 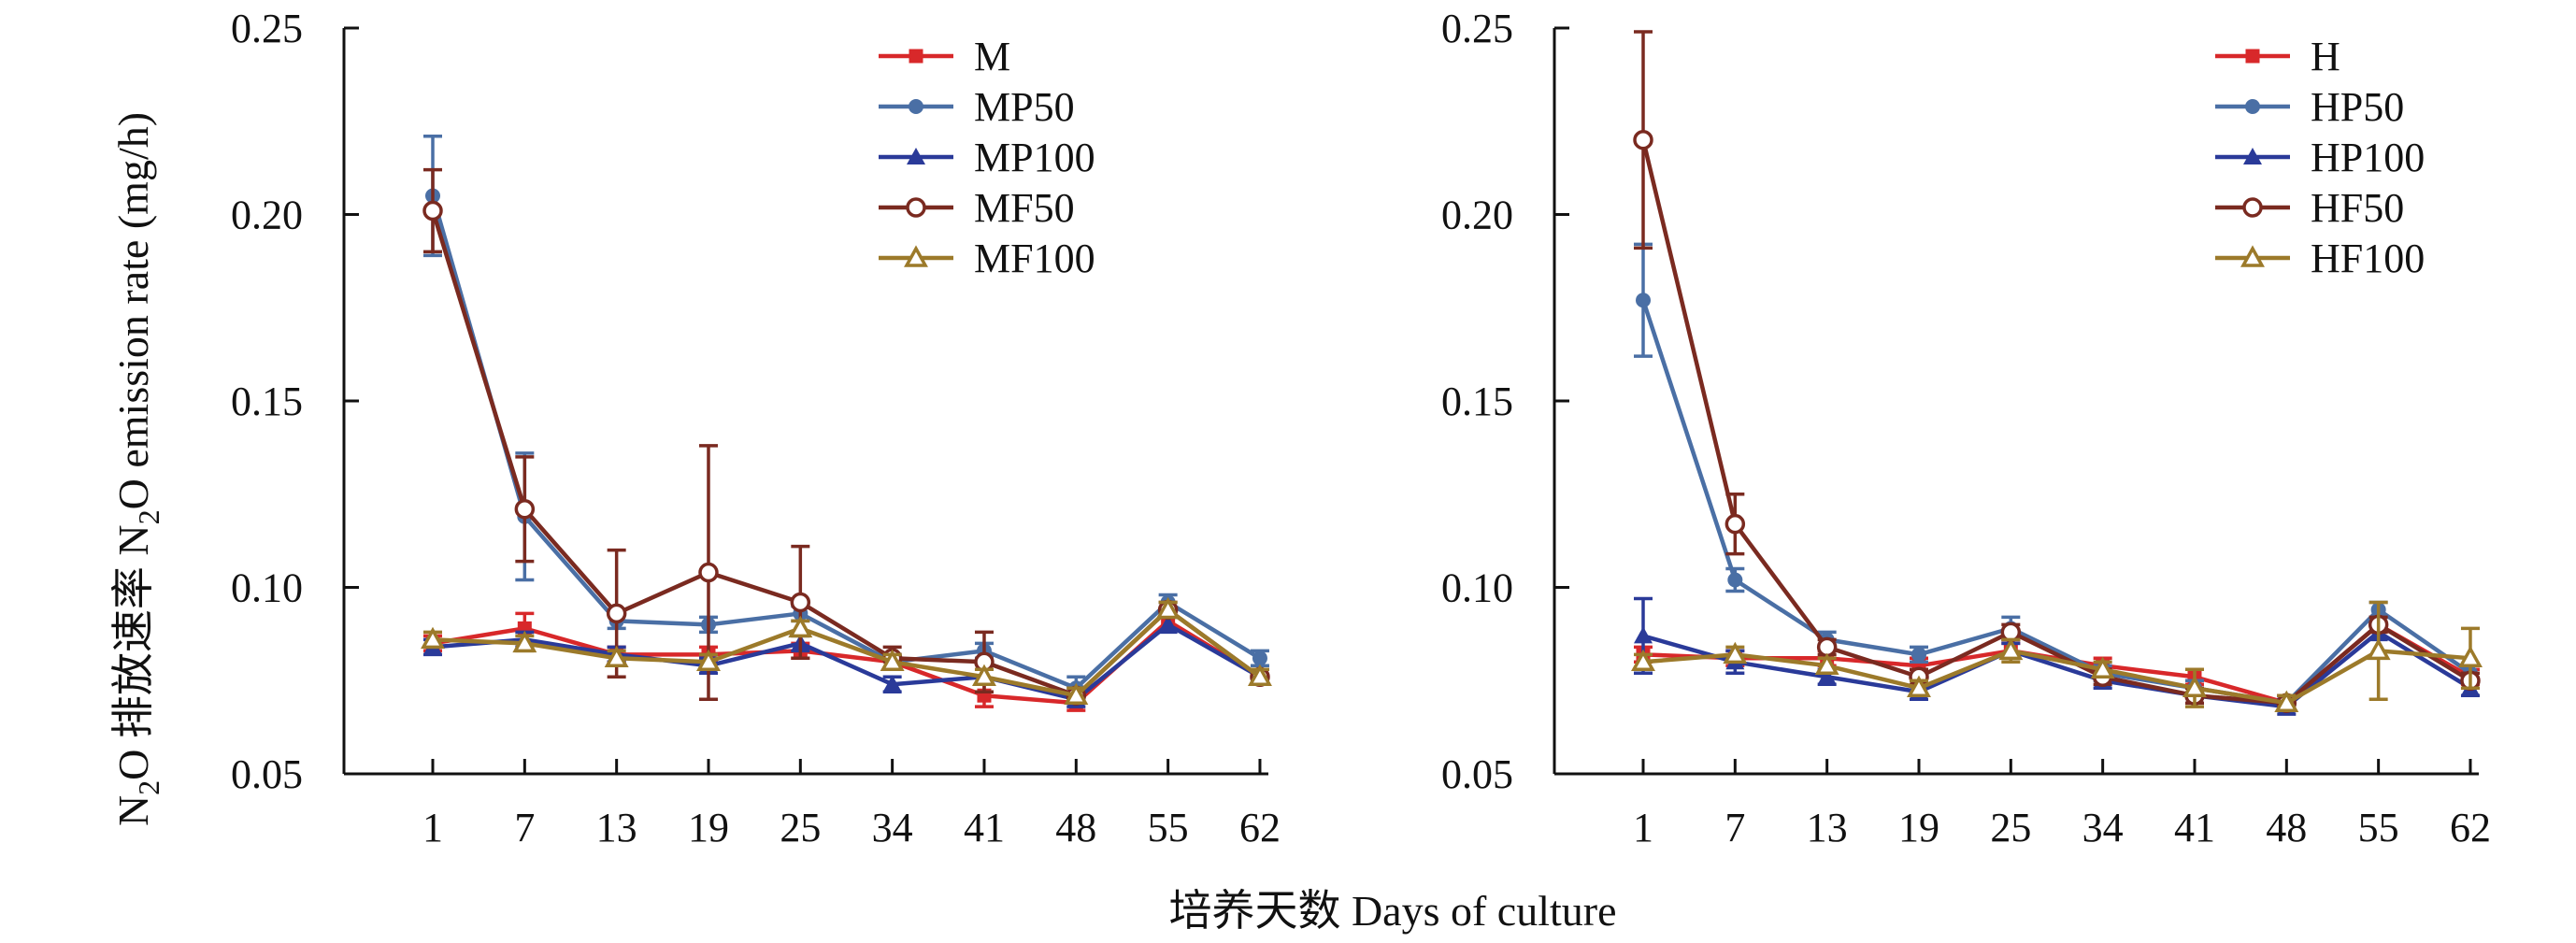 I want to click on legend-label: MP50, so click(x=1024, y=107).